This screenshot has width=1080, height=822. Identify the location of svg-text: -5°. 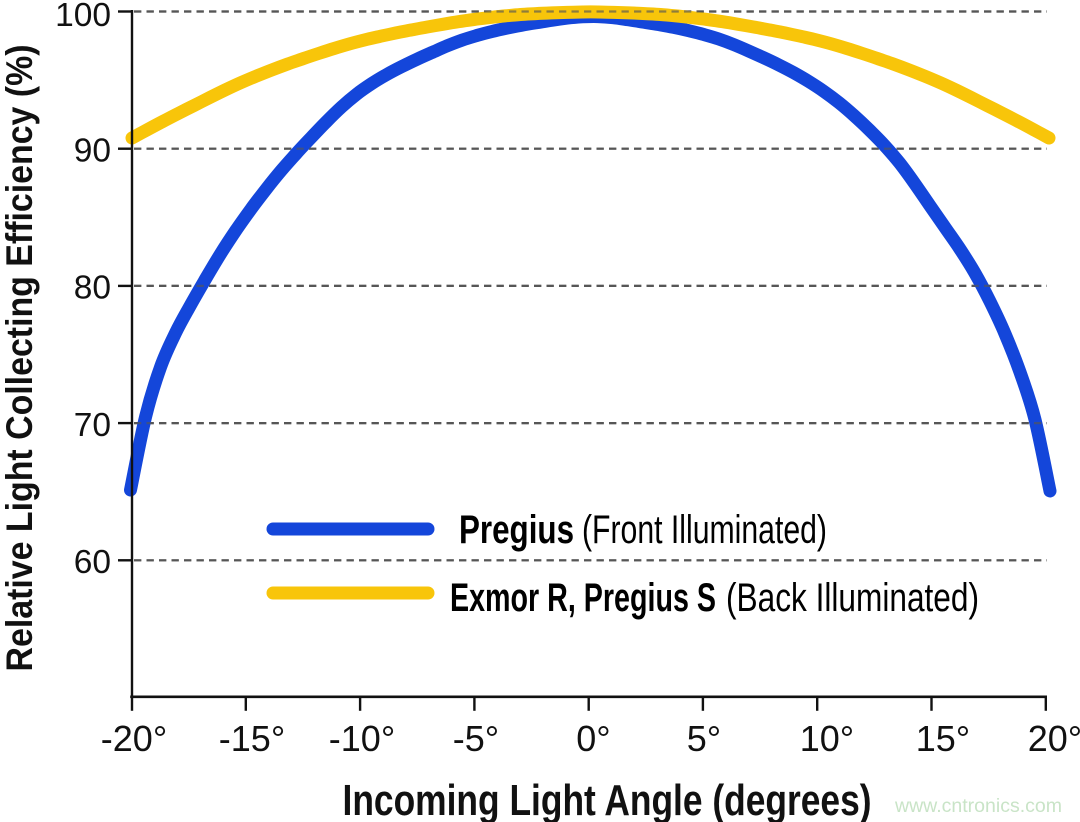
(476, 738).